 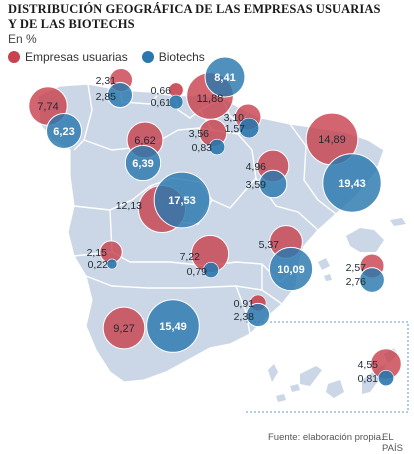 I want to click on biotechs-bubble-galicia, so click(x=64, y=131).